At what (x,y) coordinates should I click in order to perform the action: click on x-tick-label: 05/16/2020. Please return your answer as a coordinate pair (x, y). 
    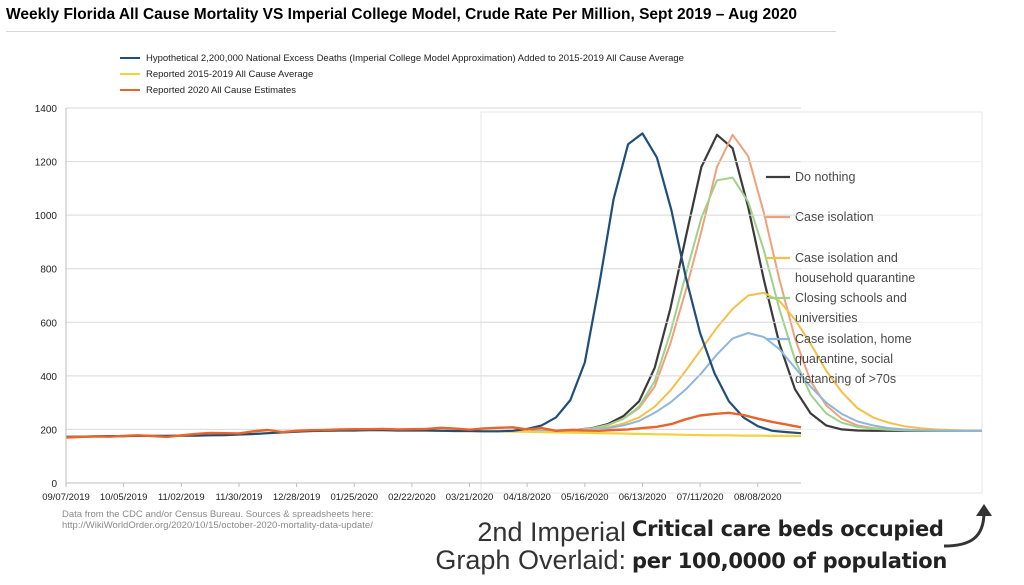
    Looking at the image, I should click on (585, 497).